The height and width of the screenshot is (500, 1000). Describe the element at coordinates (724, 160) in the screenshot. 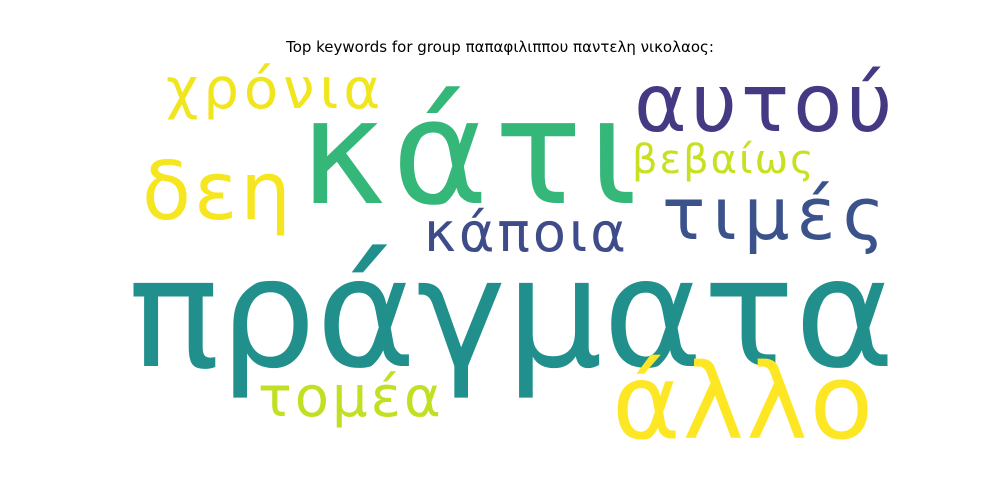

I see `word-cloud-word: βεβαίως` at that location.